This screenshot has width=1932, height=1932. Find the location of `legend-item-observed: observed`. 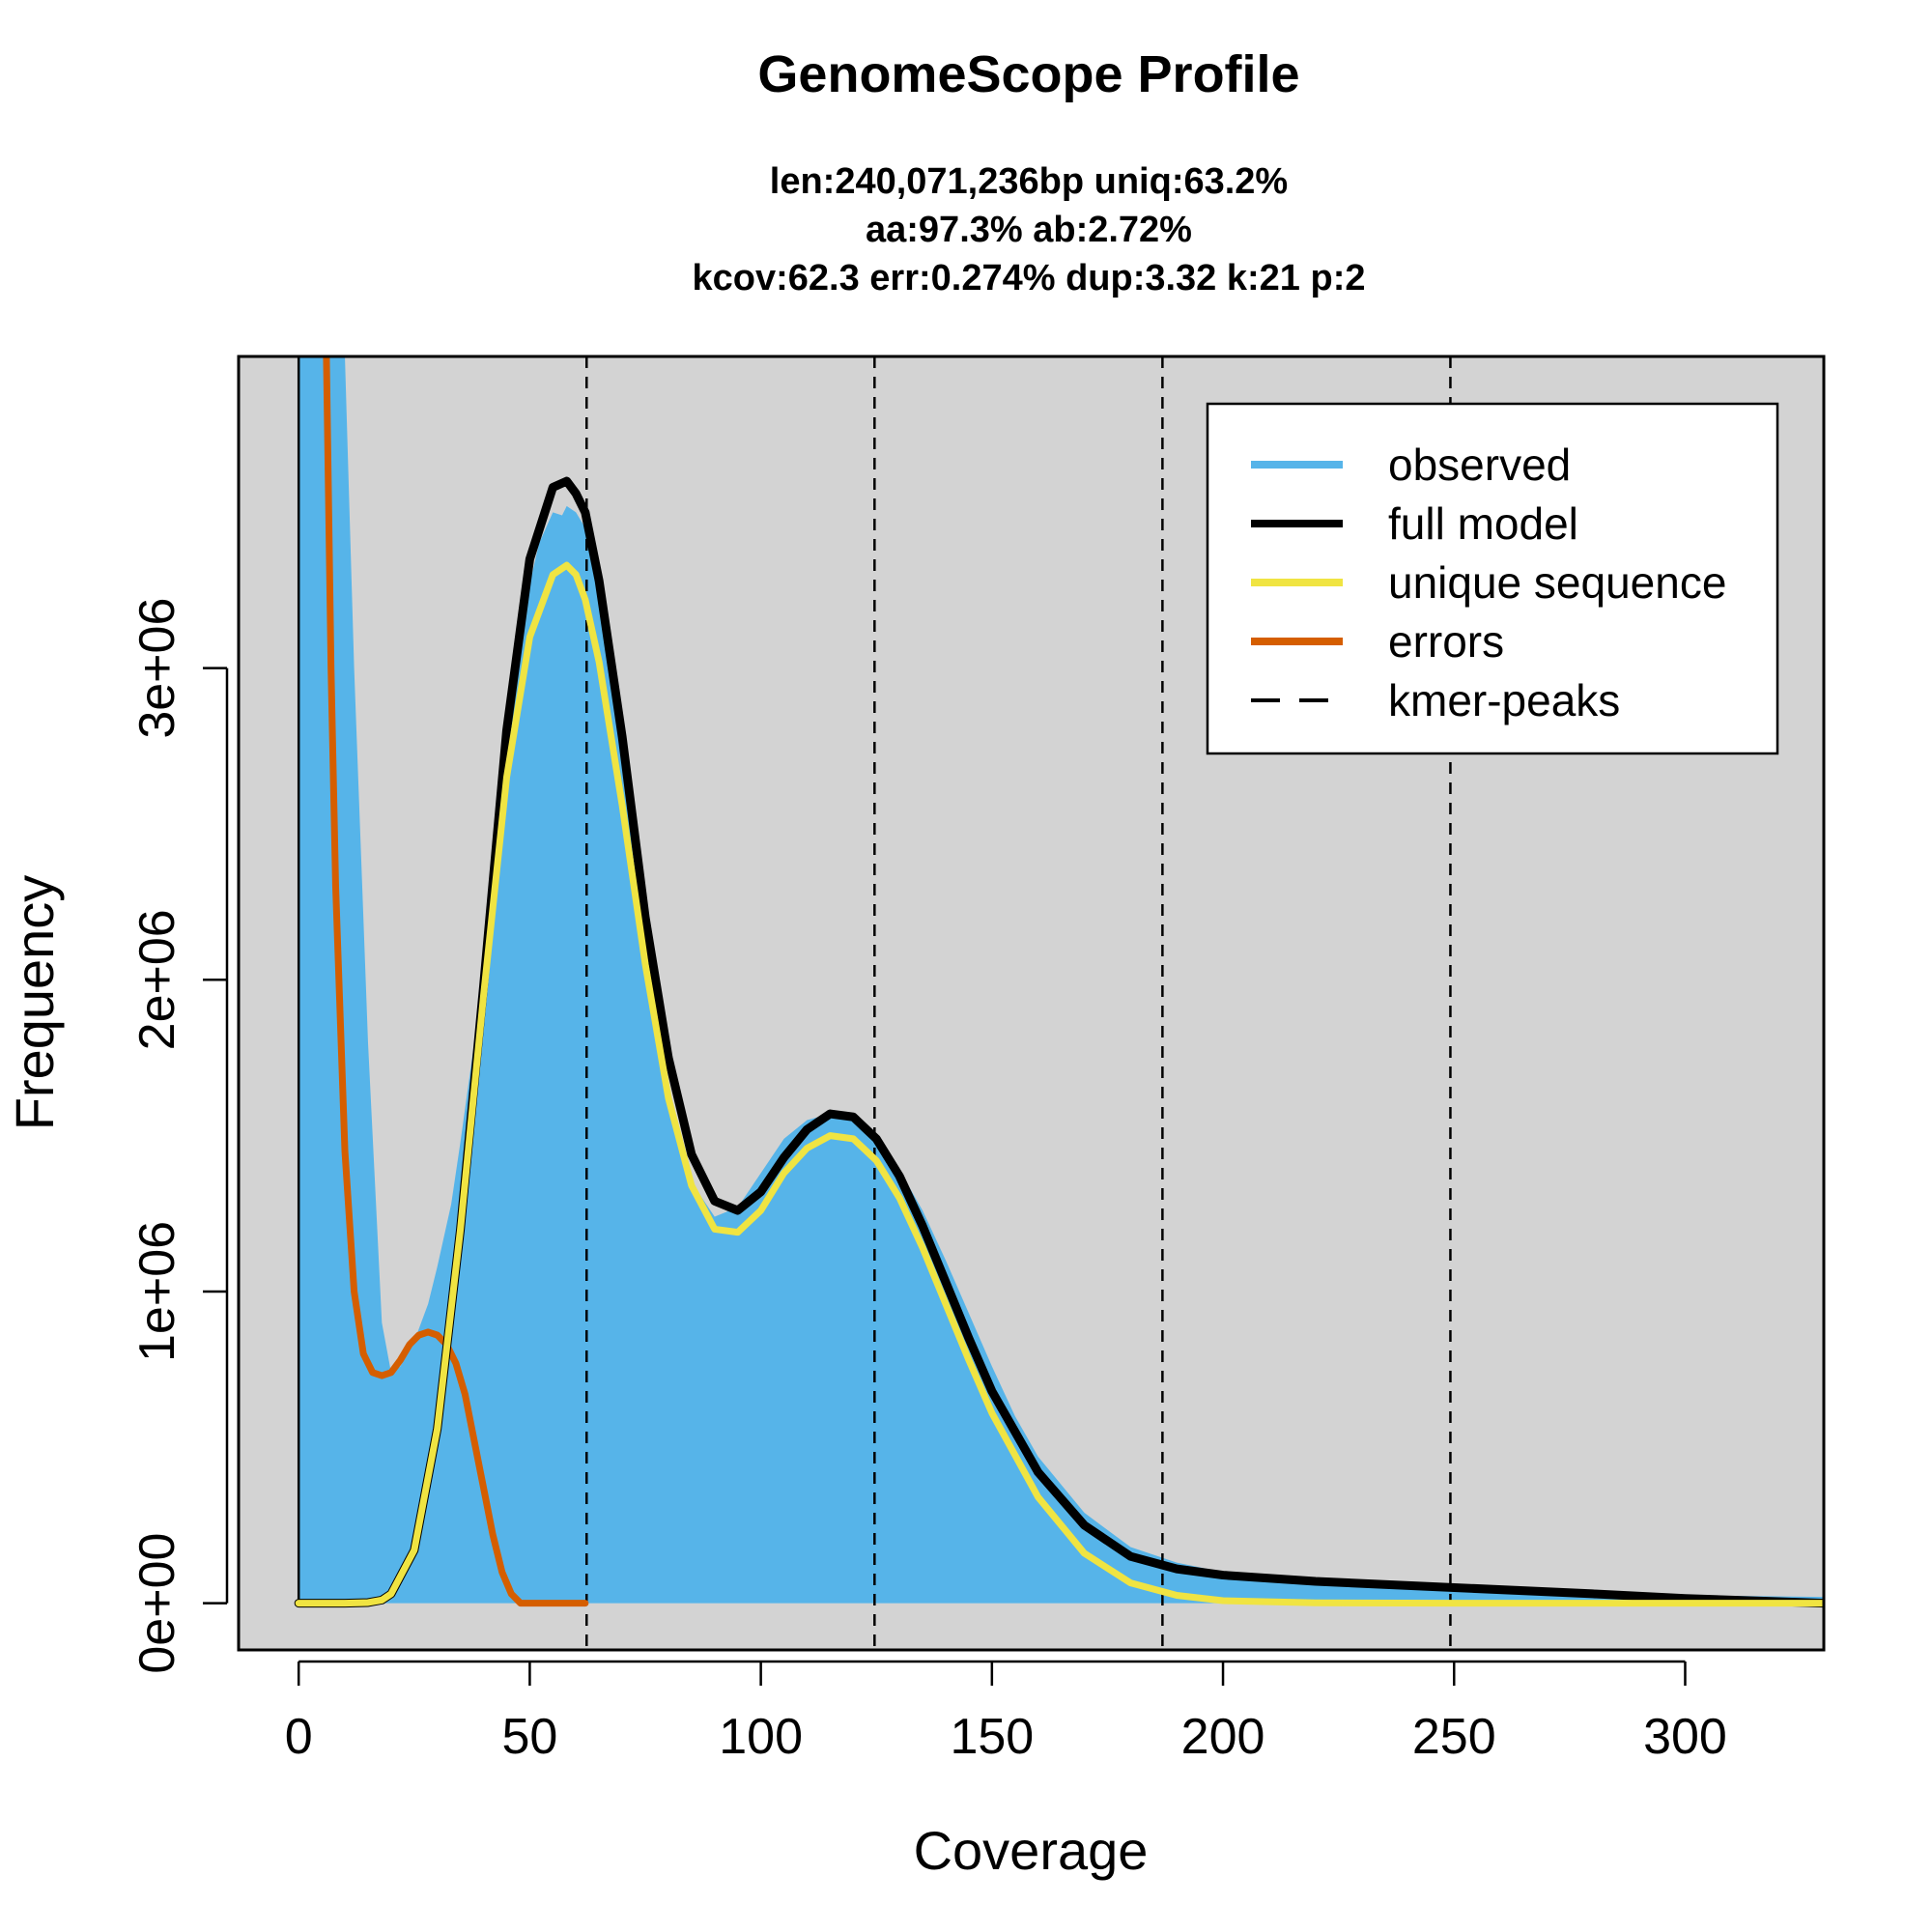

legend-item-observed: observed is located at coordinates (1411, 465).